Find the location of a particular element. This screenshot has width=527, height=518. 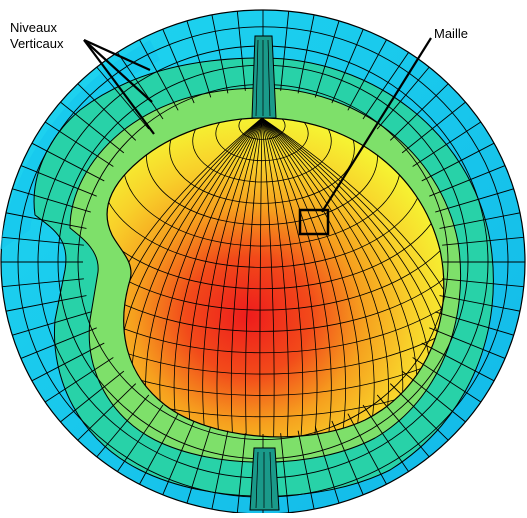

vertical-levels-label: Niveaux Verticaux is located at coordinates (36, 36).